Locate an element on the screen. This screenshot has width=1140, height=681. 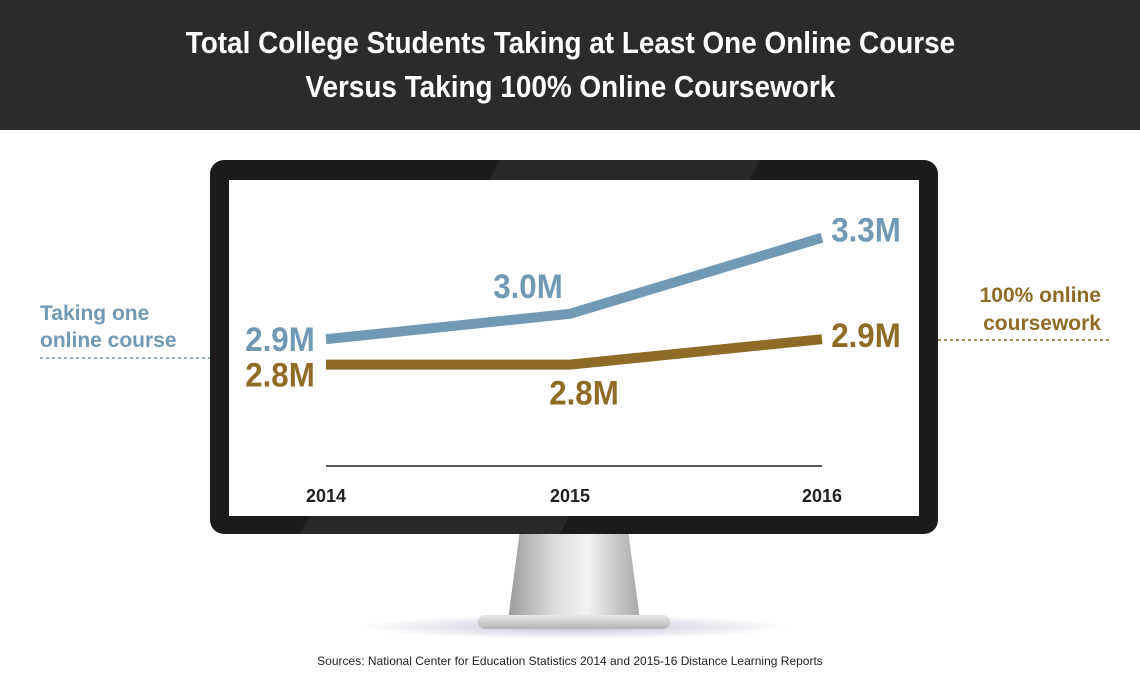
chart-title-line-2: Versus Taking 100% Online Coursework is located at coordinates (570, 86).